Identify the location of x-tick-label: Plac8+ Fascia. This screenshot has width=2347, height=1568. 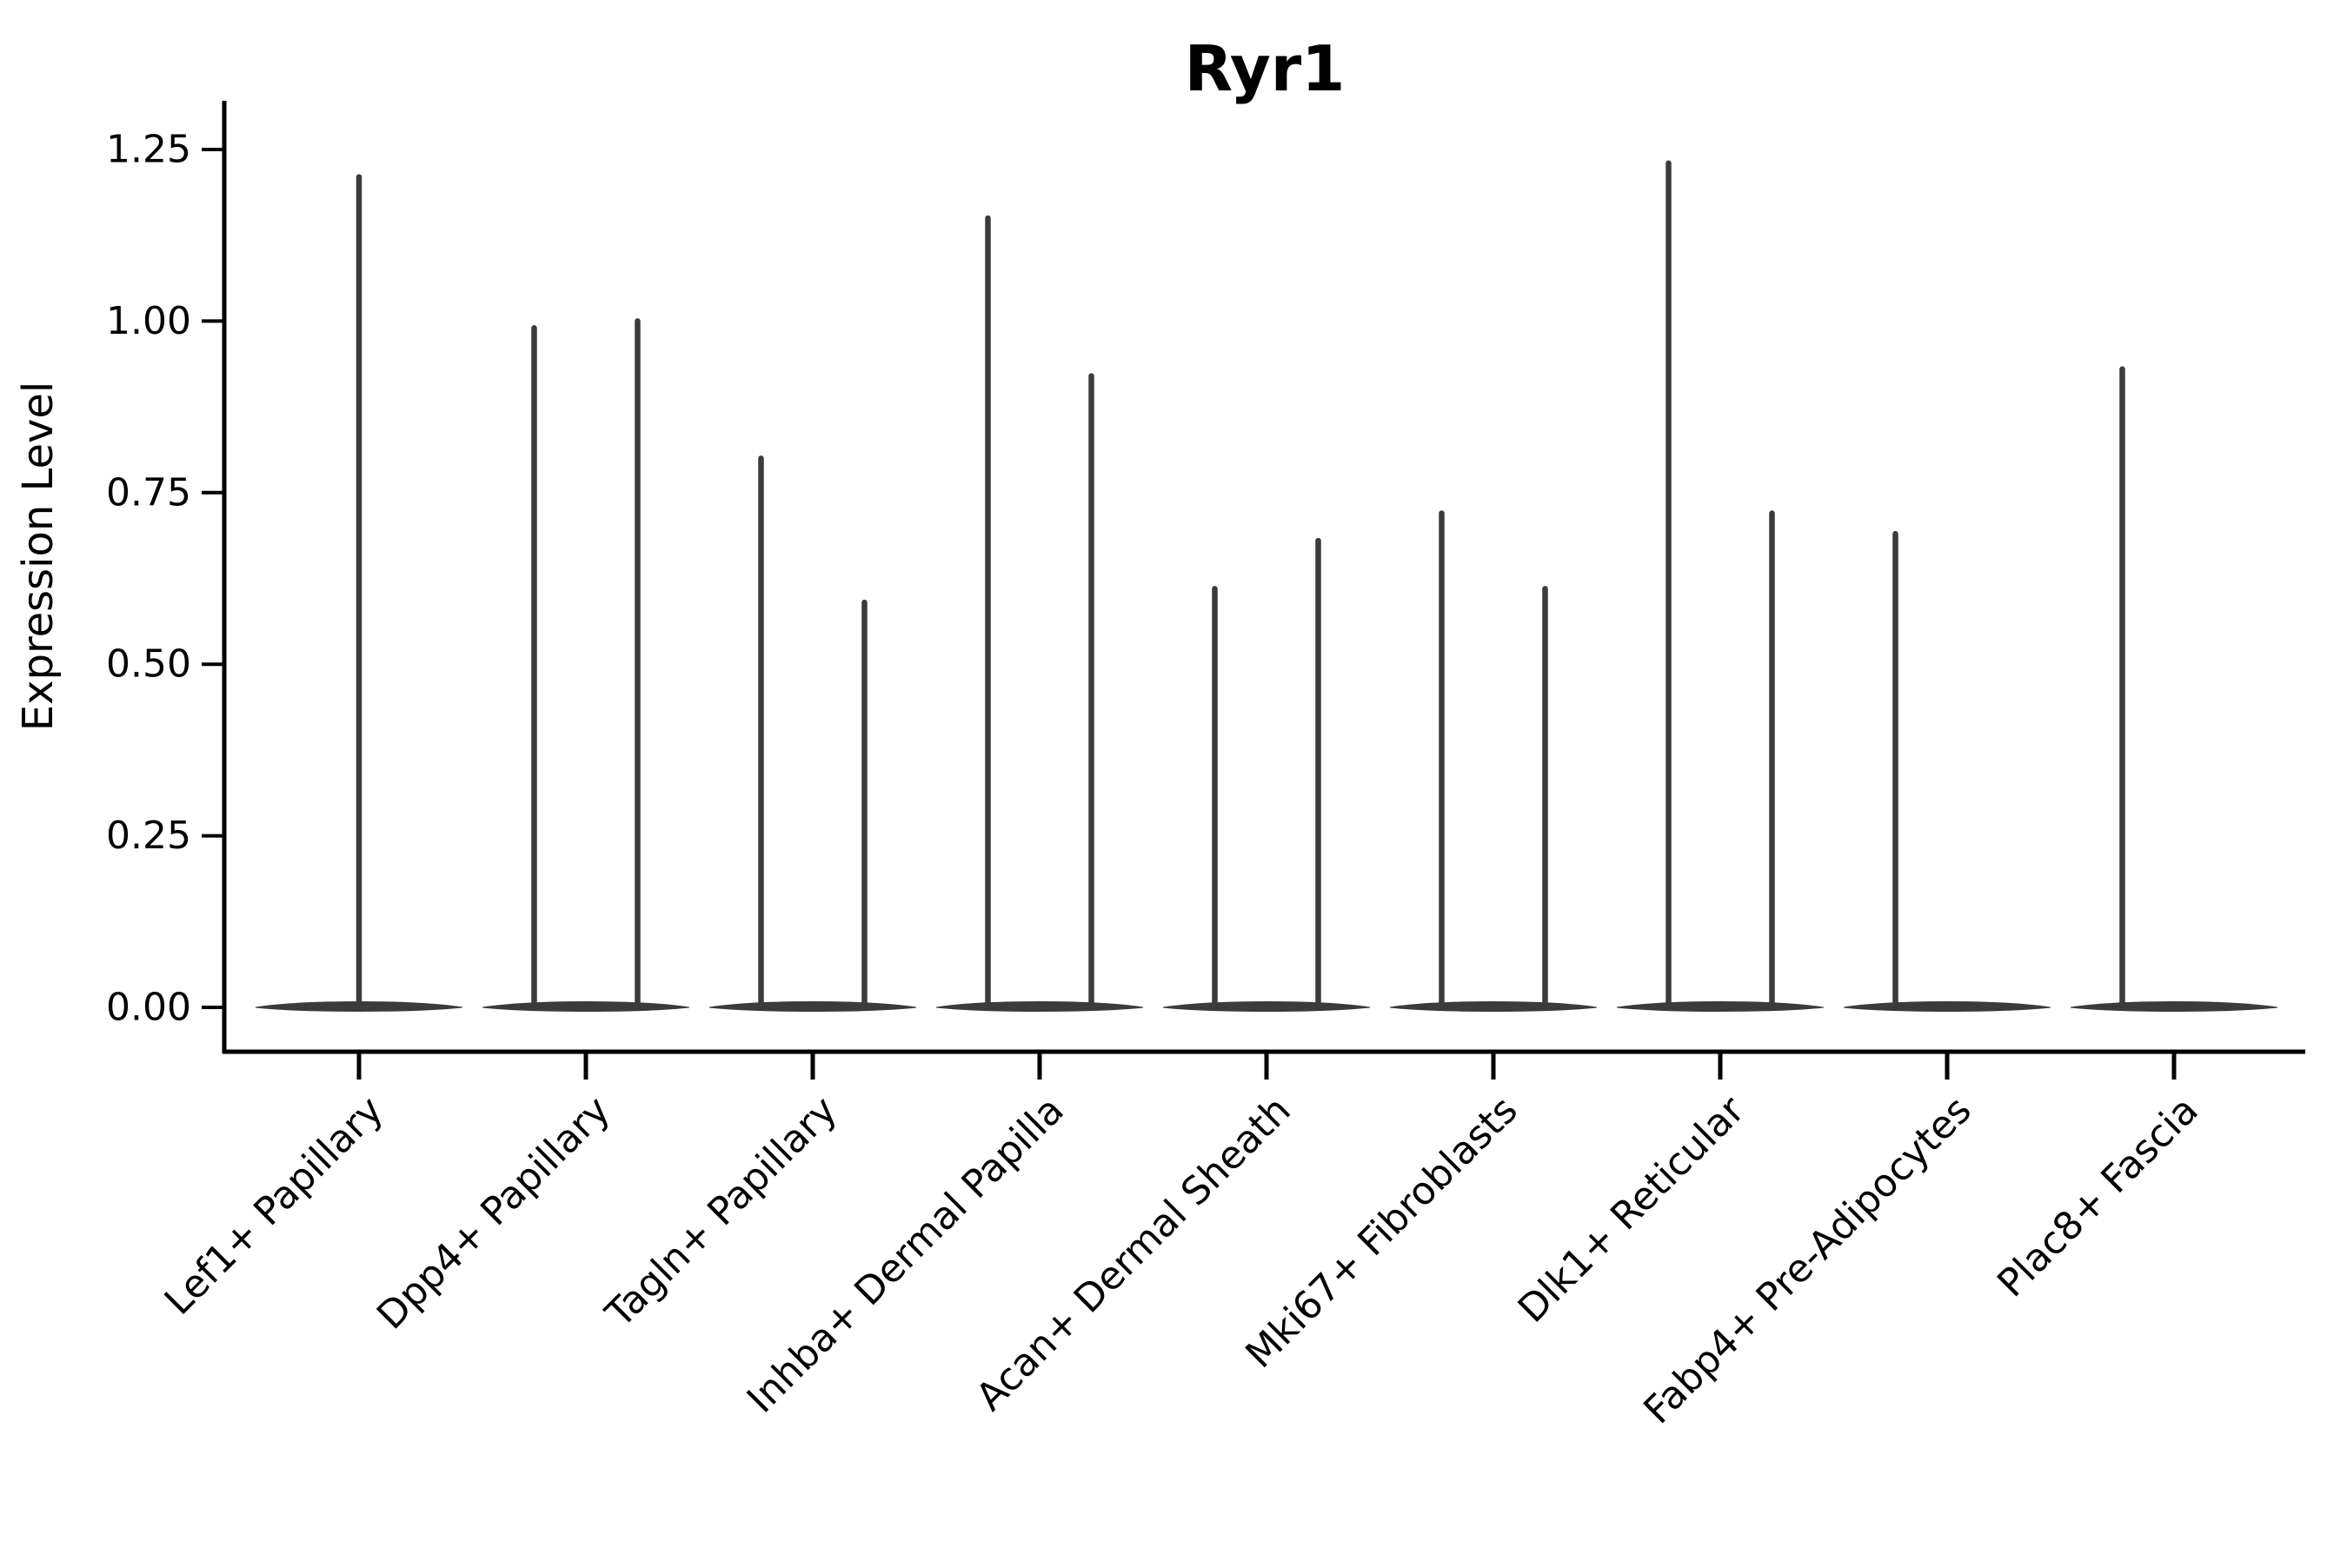
(2098, 1197).